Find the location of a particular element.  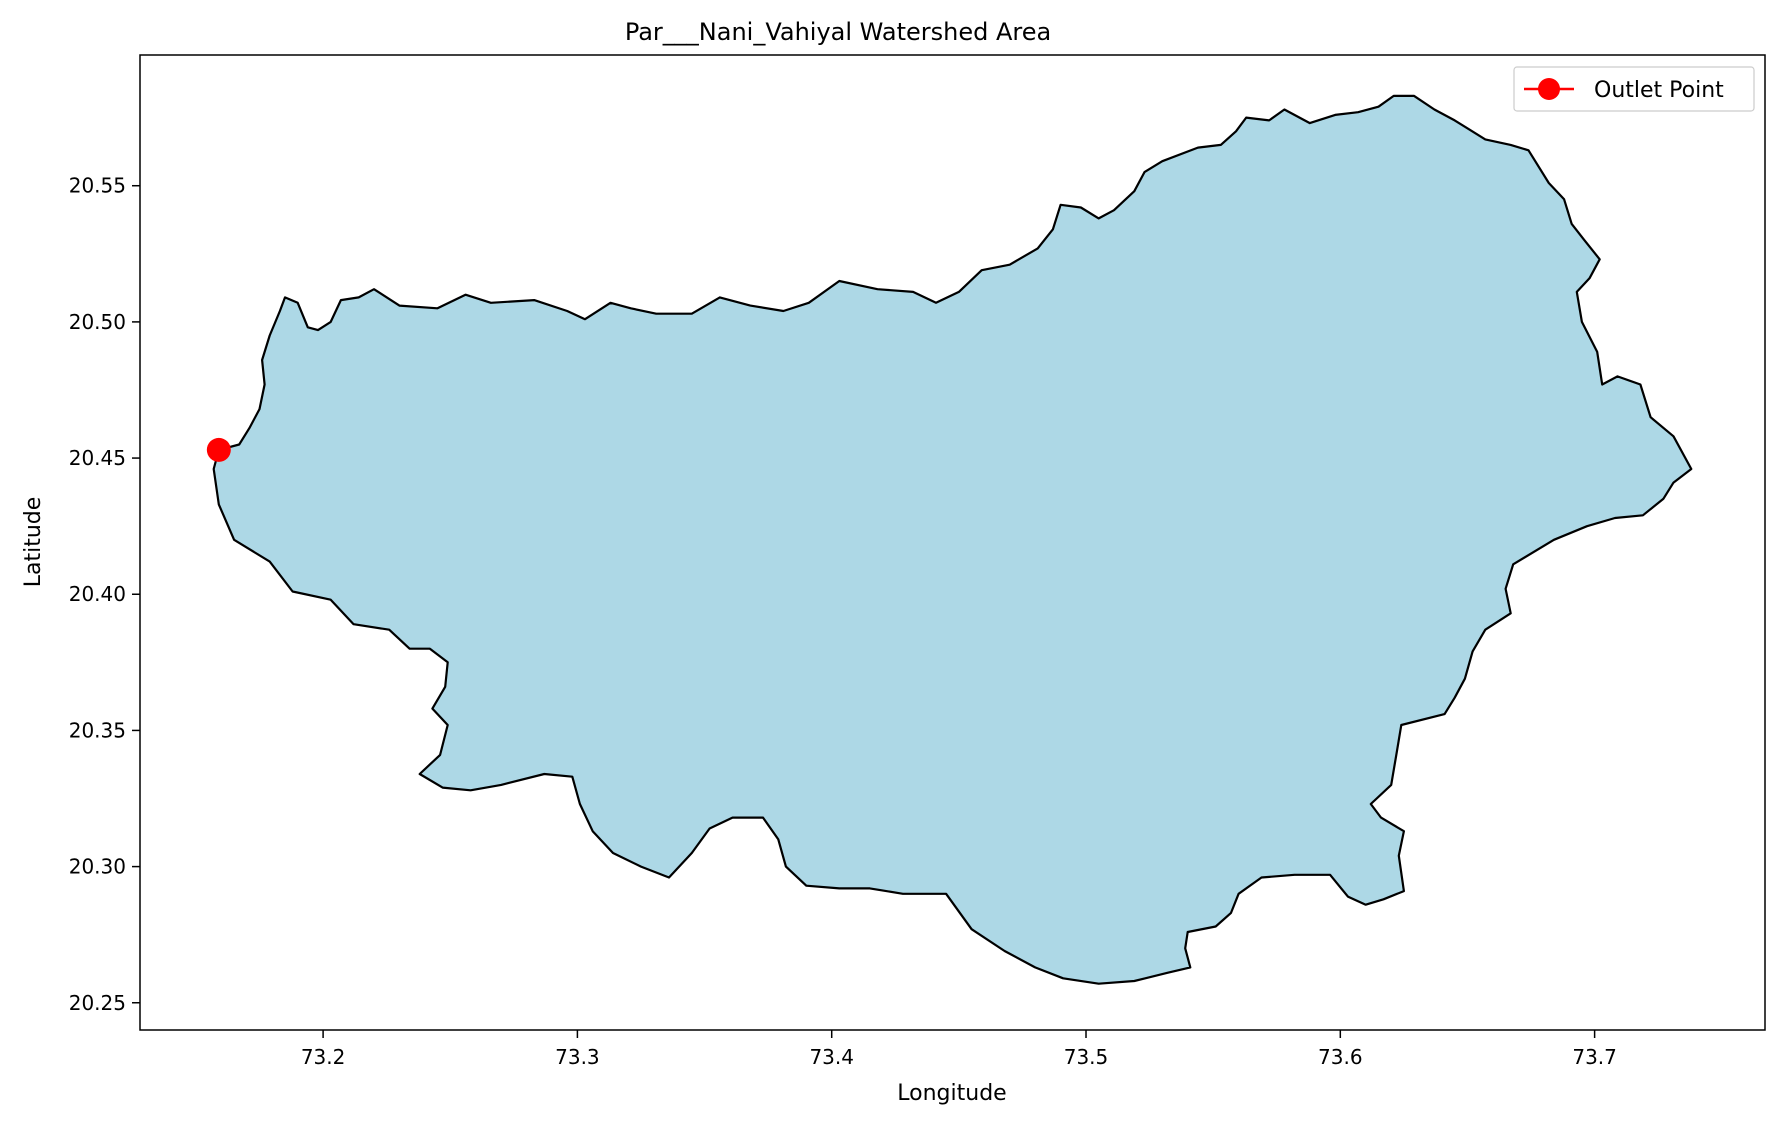

x-tick-label: 73.5 is located at coordinates (1086, 1057).